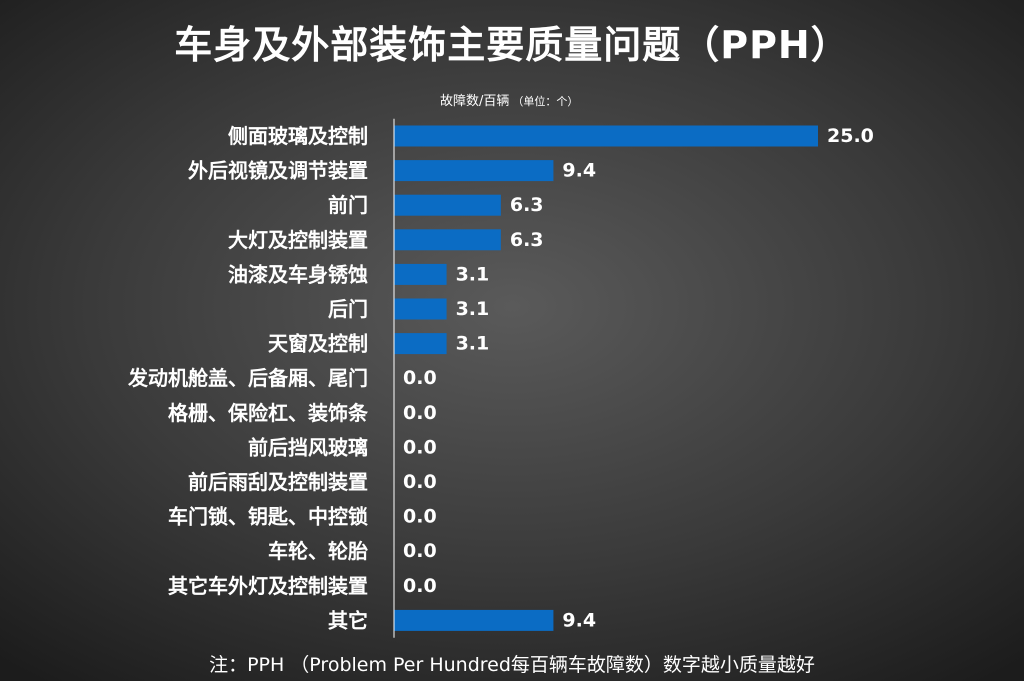 The height and width of the screenshot is (681, 1024). I want to click on category-label: 前后挡风玻璃, so click(308, 447).